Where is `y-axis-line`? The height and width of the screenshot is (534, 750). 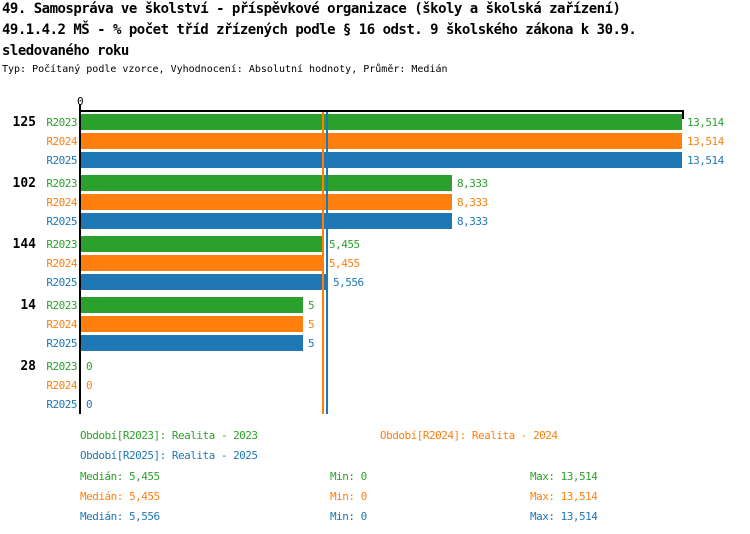 y-axis-line is located at coordinates (80, 262).